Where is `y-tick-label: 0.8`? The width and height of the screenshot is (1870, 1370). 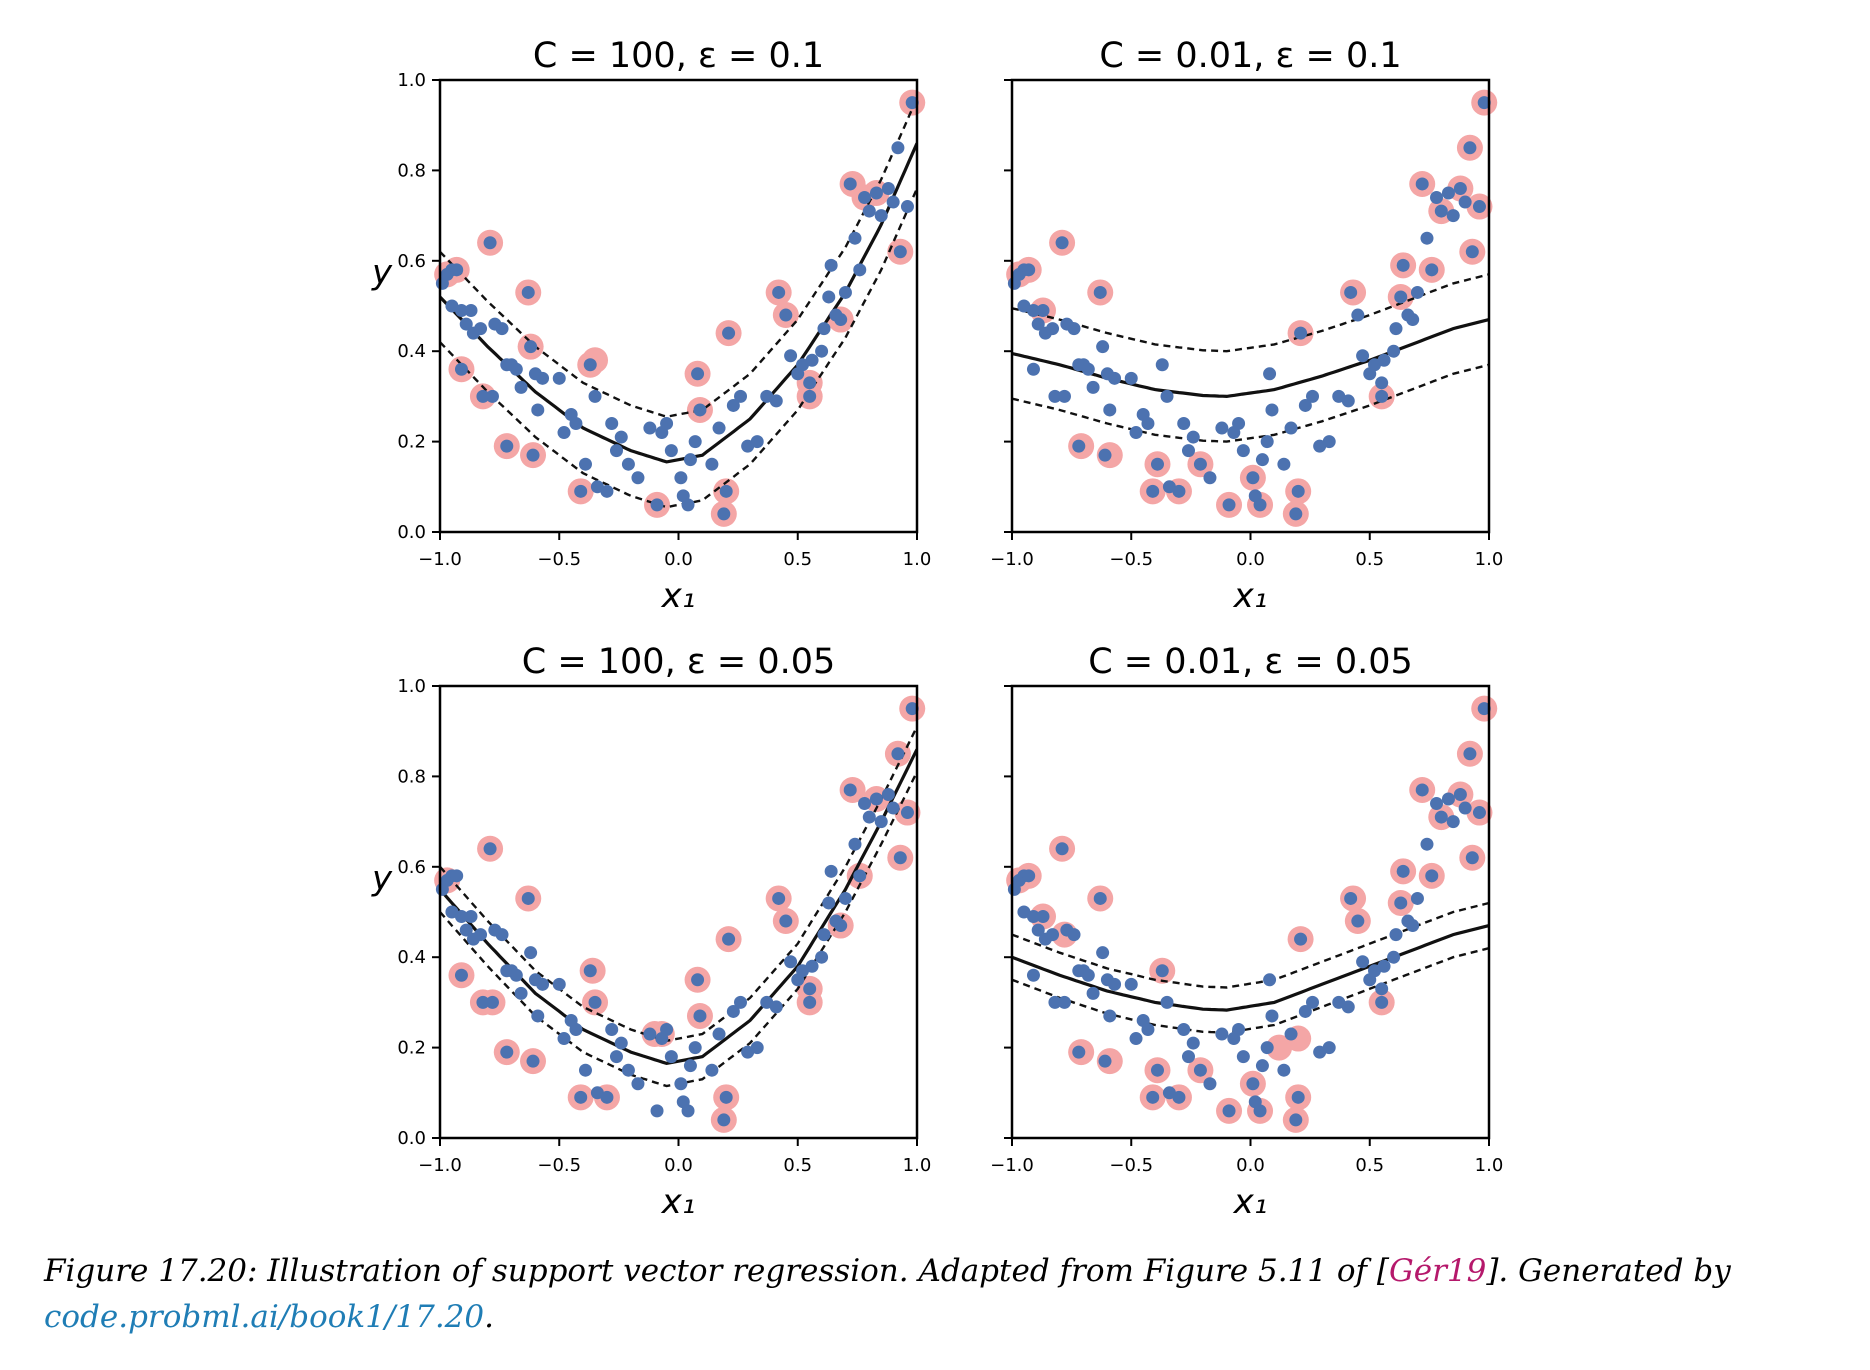 y-tick-label: 0.8 is located at coordinates (411, 170).